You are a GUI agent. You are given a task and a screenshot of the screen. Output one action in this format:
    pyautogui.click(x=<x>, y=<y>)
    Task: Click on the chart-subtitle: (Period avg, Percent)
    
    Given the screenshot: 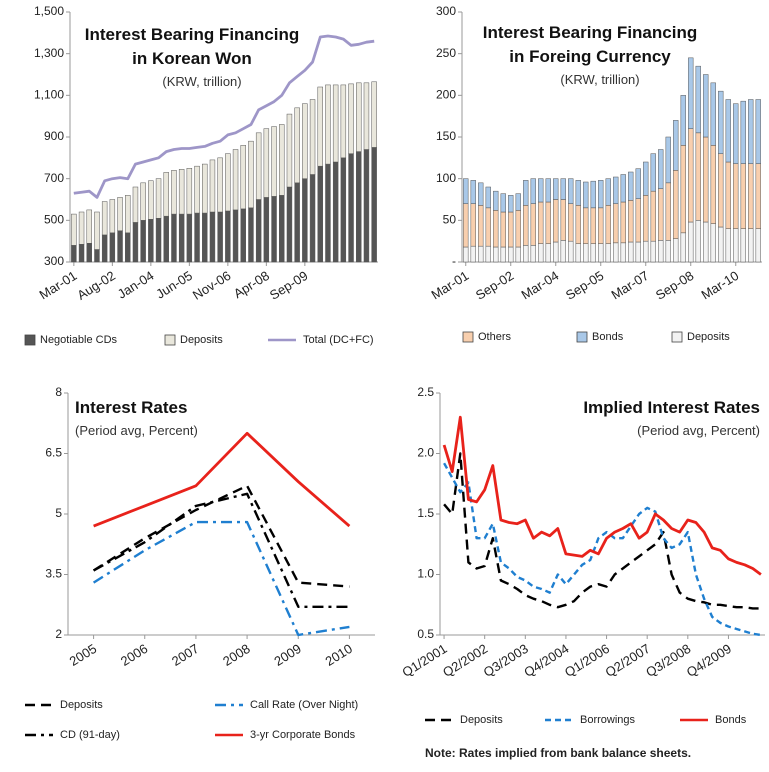 What is the action you would take?
    pyautogui.click(x=136, y=430)
    